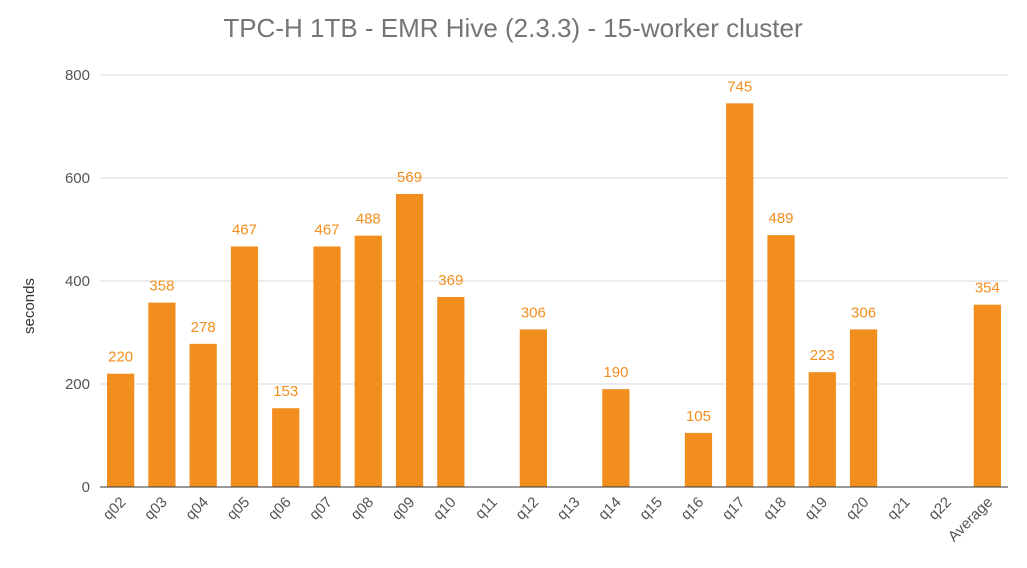  Describe the element at coordinates (326, 229) in the screenshot. I see `data-label-q07: 467` at that location.